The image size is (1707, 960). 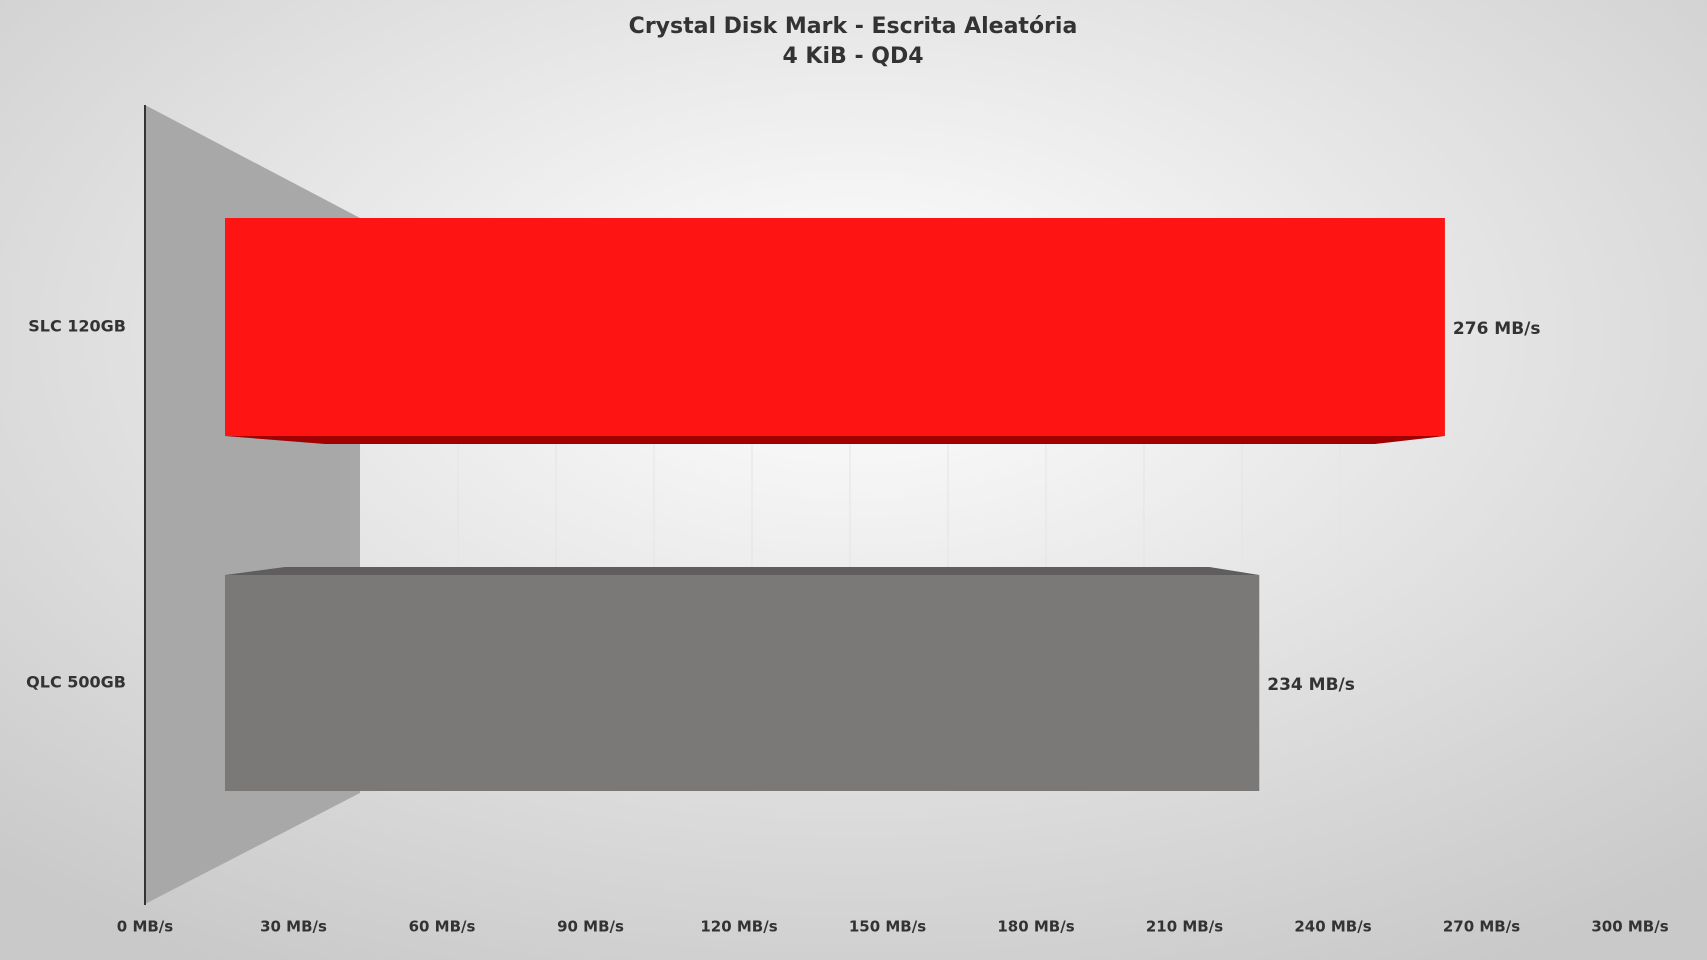 What do you see at coordinates (738, 927) in the screenshot?
I see `x-tick-label: 120 MB/s` at bounding box center [738, 927].